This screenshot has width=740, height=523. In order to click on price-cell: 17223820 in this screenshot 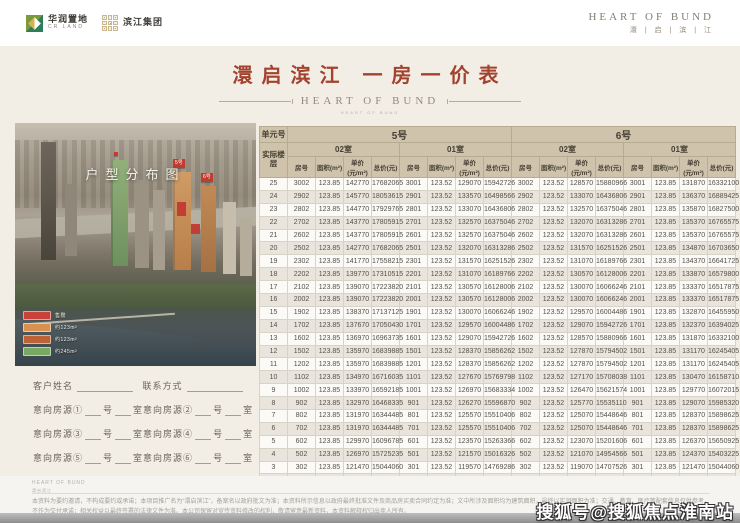, I will do `click(387, 300)`.